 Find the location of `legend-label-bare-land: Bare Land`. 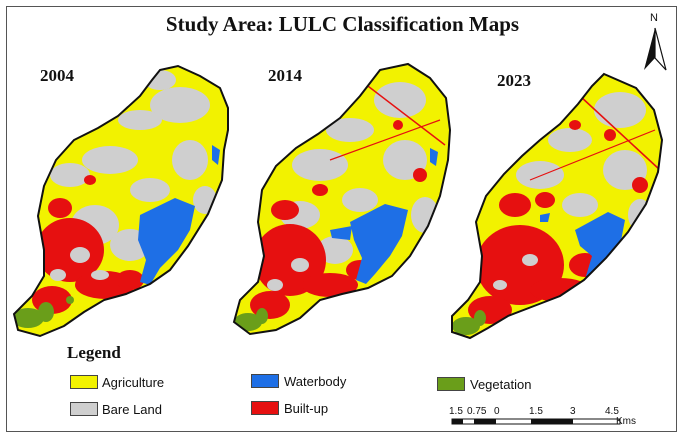

legend-label-bare-land: Bare Land is located at coordinates (132, 409).